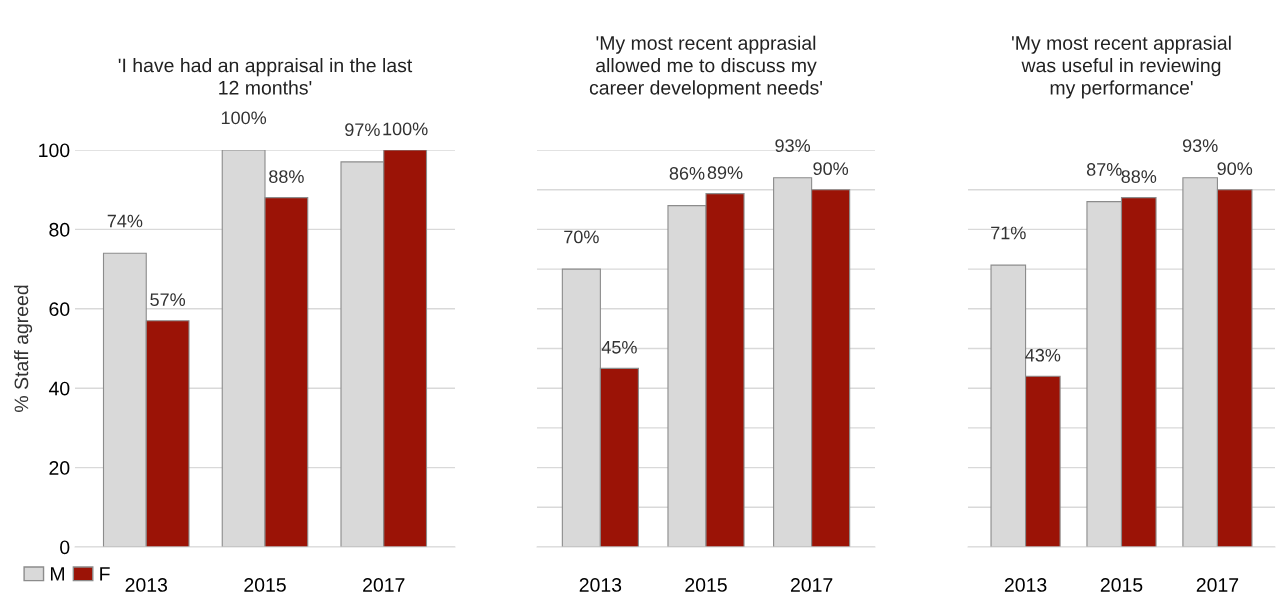  What do you see at coordinates (57, 574) in the screenshot?
I see `legend-label: M` at bounding box center [57, 574].